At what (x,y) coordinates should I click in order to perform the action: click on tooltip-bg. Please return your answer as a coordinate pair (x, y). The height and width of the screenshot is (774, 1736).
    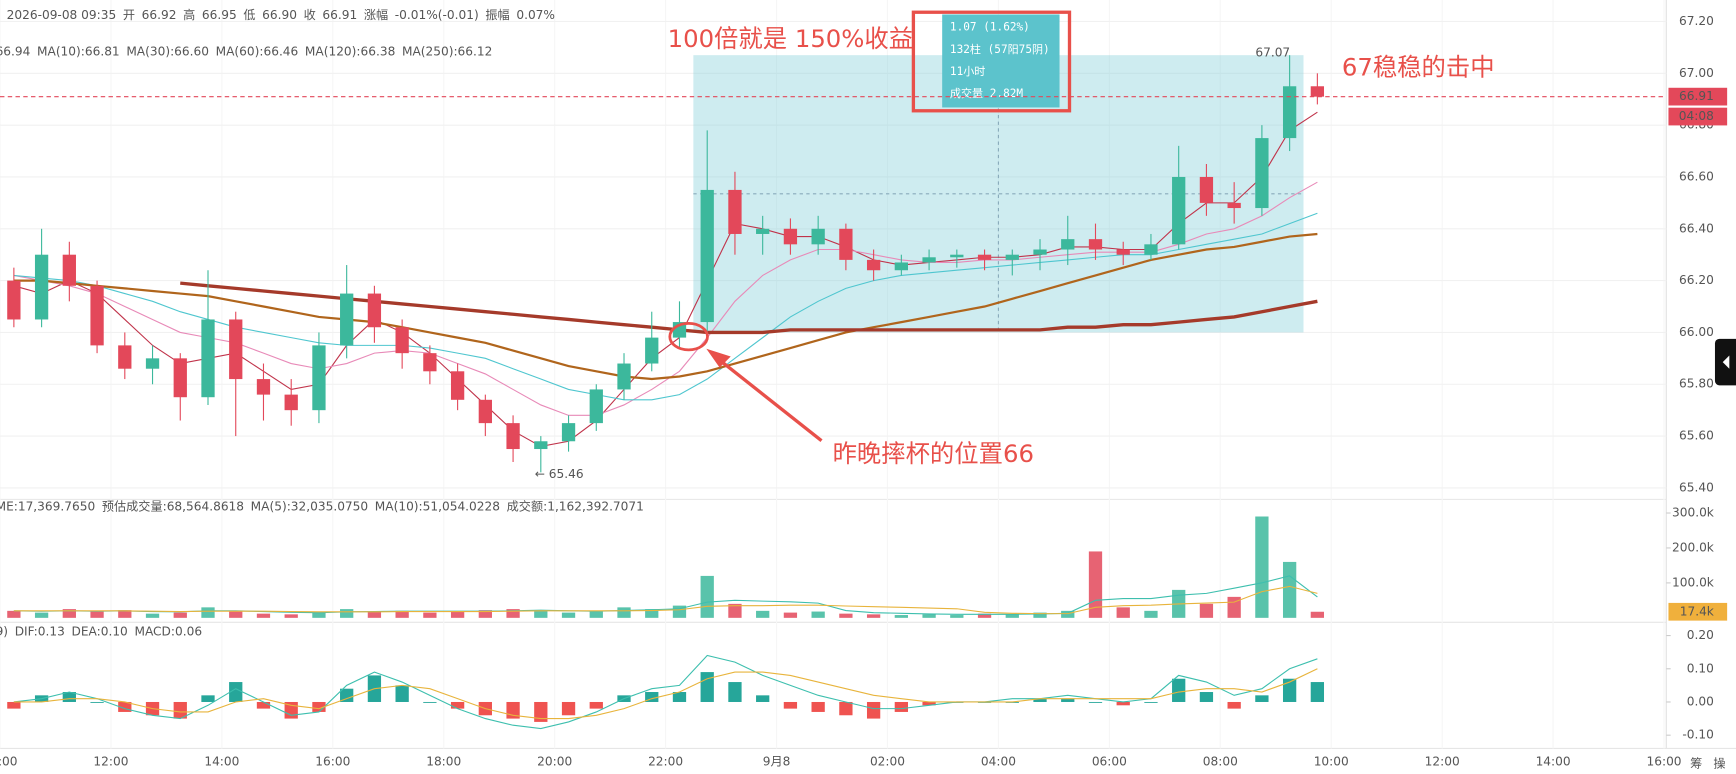
    Looking at the image, I should click on (1001, 61).